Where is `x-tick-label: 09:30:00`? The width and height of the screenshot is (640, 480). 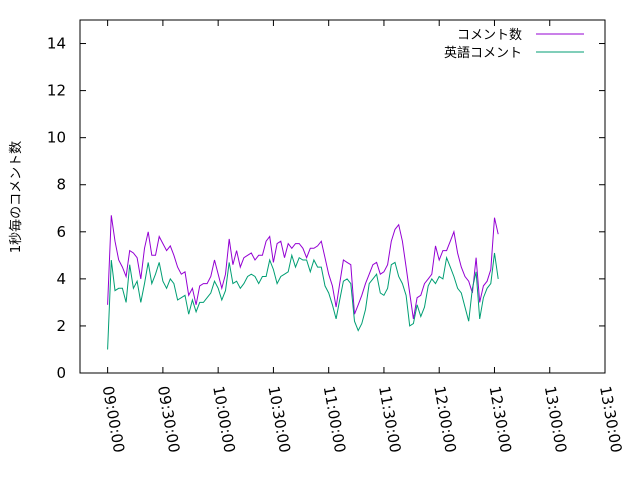
x-tick-label: 09:30:00 is located at coordinates (168, 419).